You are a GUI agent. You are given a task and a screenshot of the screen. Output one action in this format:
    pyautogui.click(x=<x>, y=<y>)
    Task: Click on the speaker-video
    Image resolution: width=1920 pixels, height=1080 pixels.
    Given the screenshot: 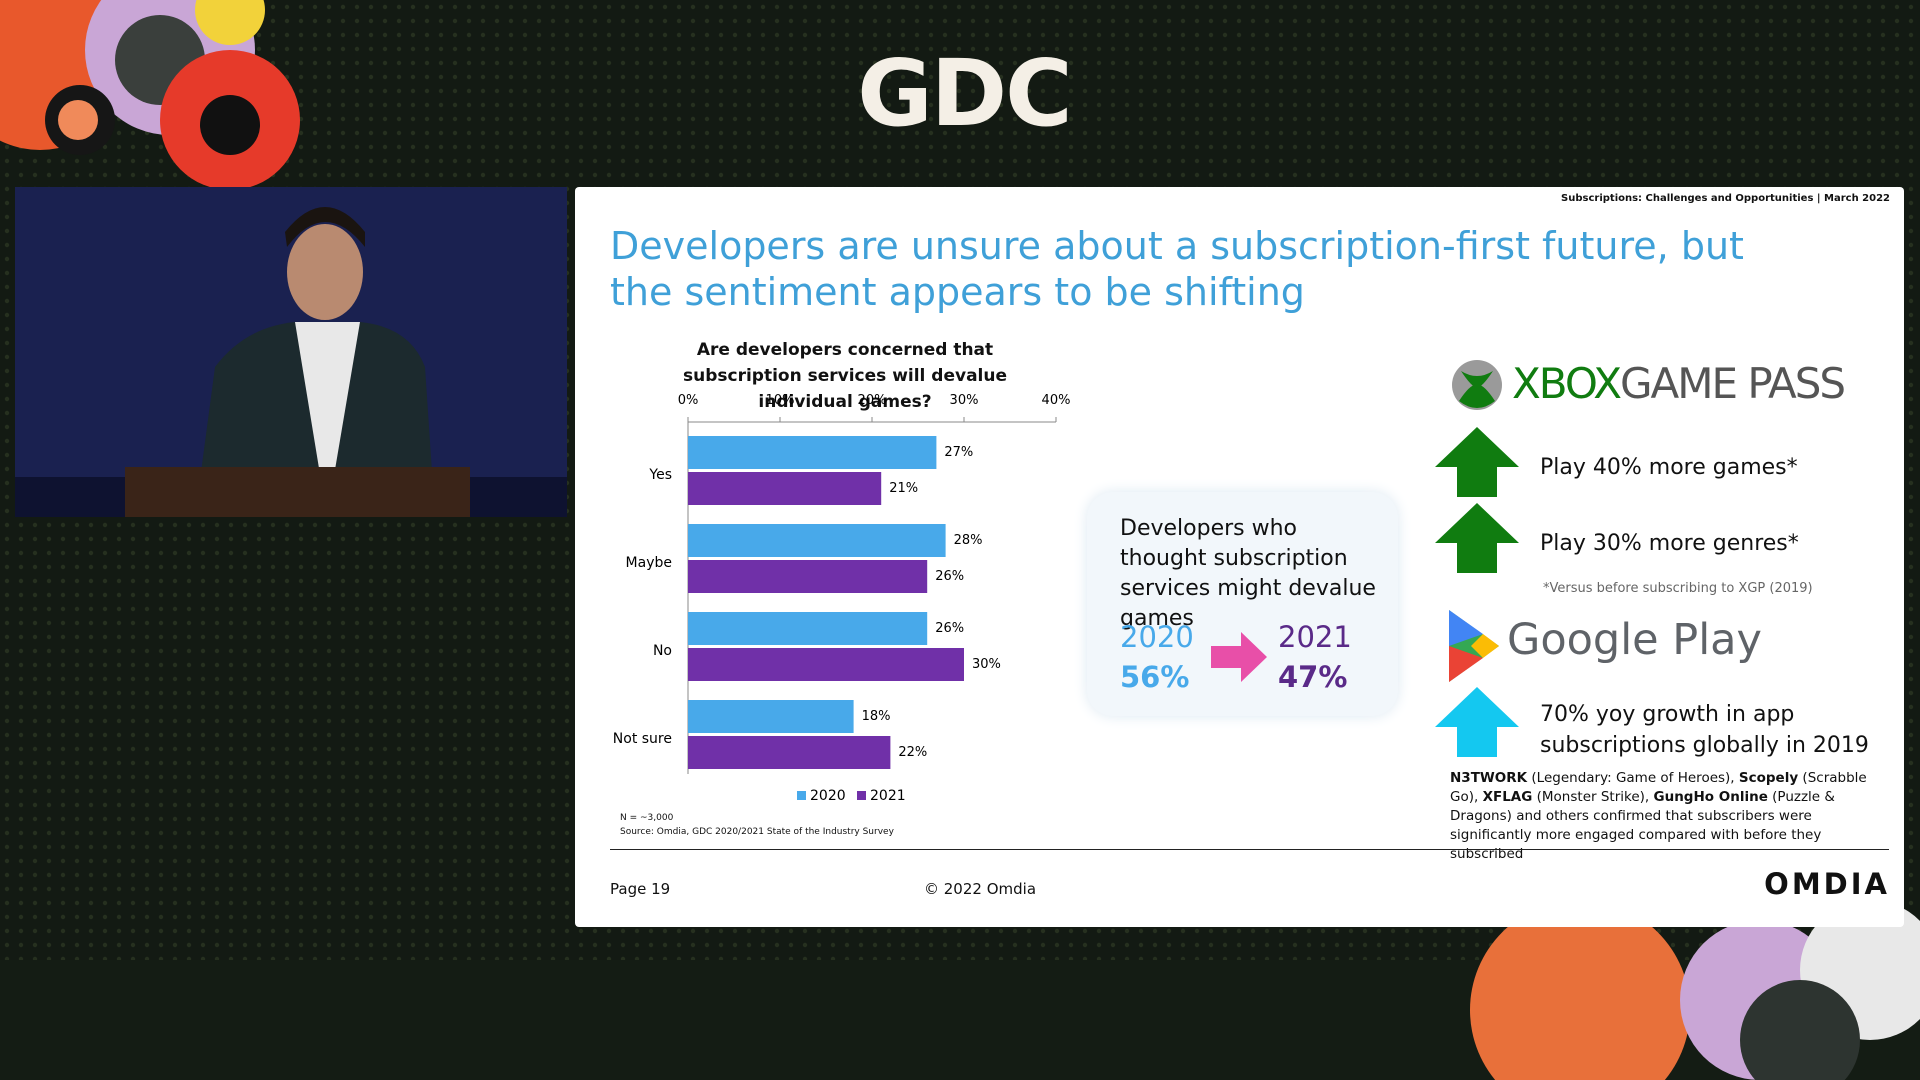 What is the action you would take?
    pyautogui.click(x=291, y=352)
    